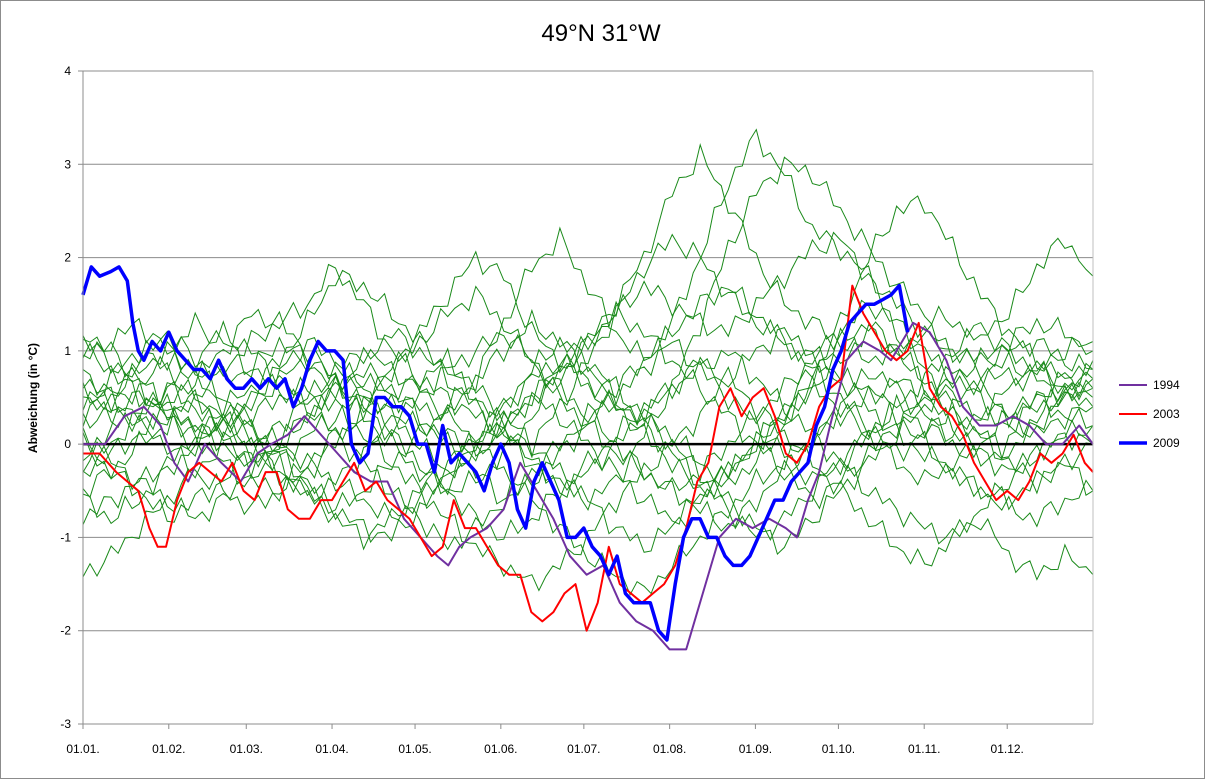 The image size is (1205, 780). What do you see at coordinates (1166, 443) in the screenshot?
I see `legend-label-2009: 2009` at bounding box center [1166, 443].